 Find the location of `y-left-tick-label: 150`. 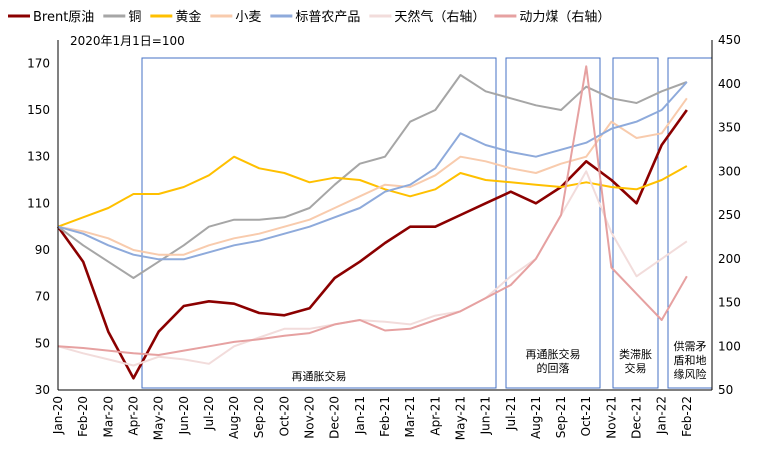

y-left-tick-label: 150 is located at coordinates (38, 110).